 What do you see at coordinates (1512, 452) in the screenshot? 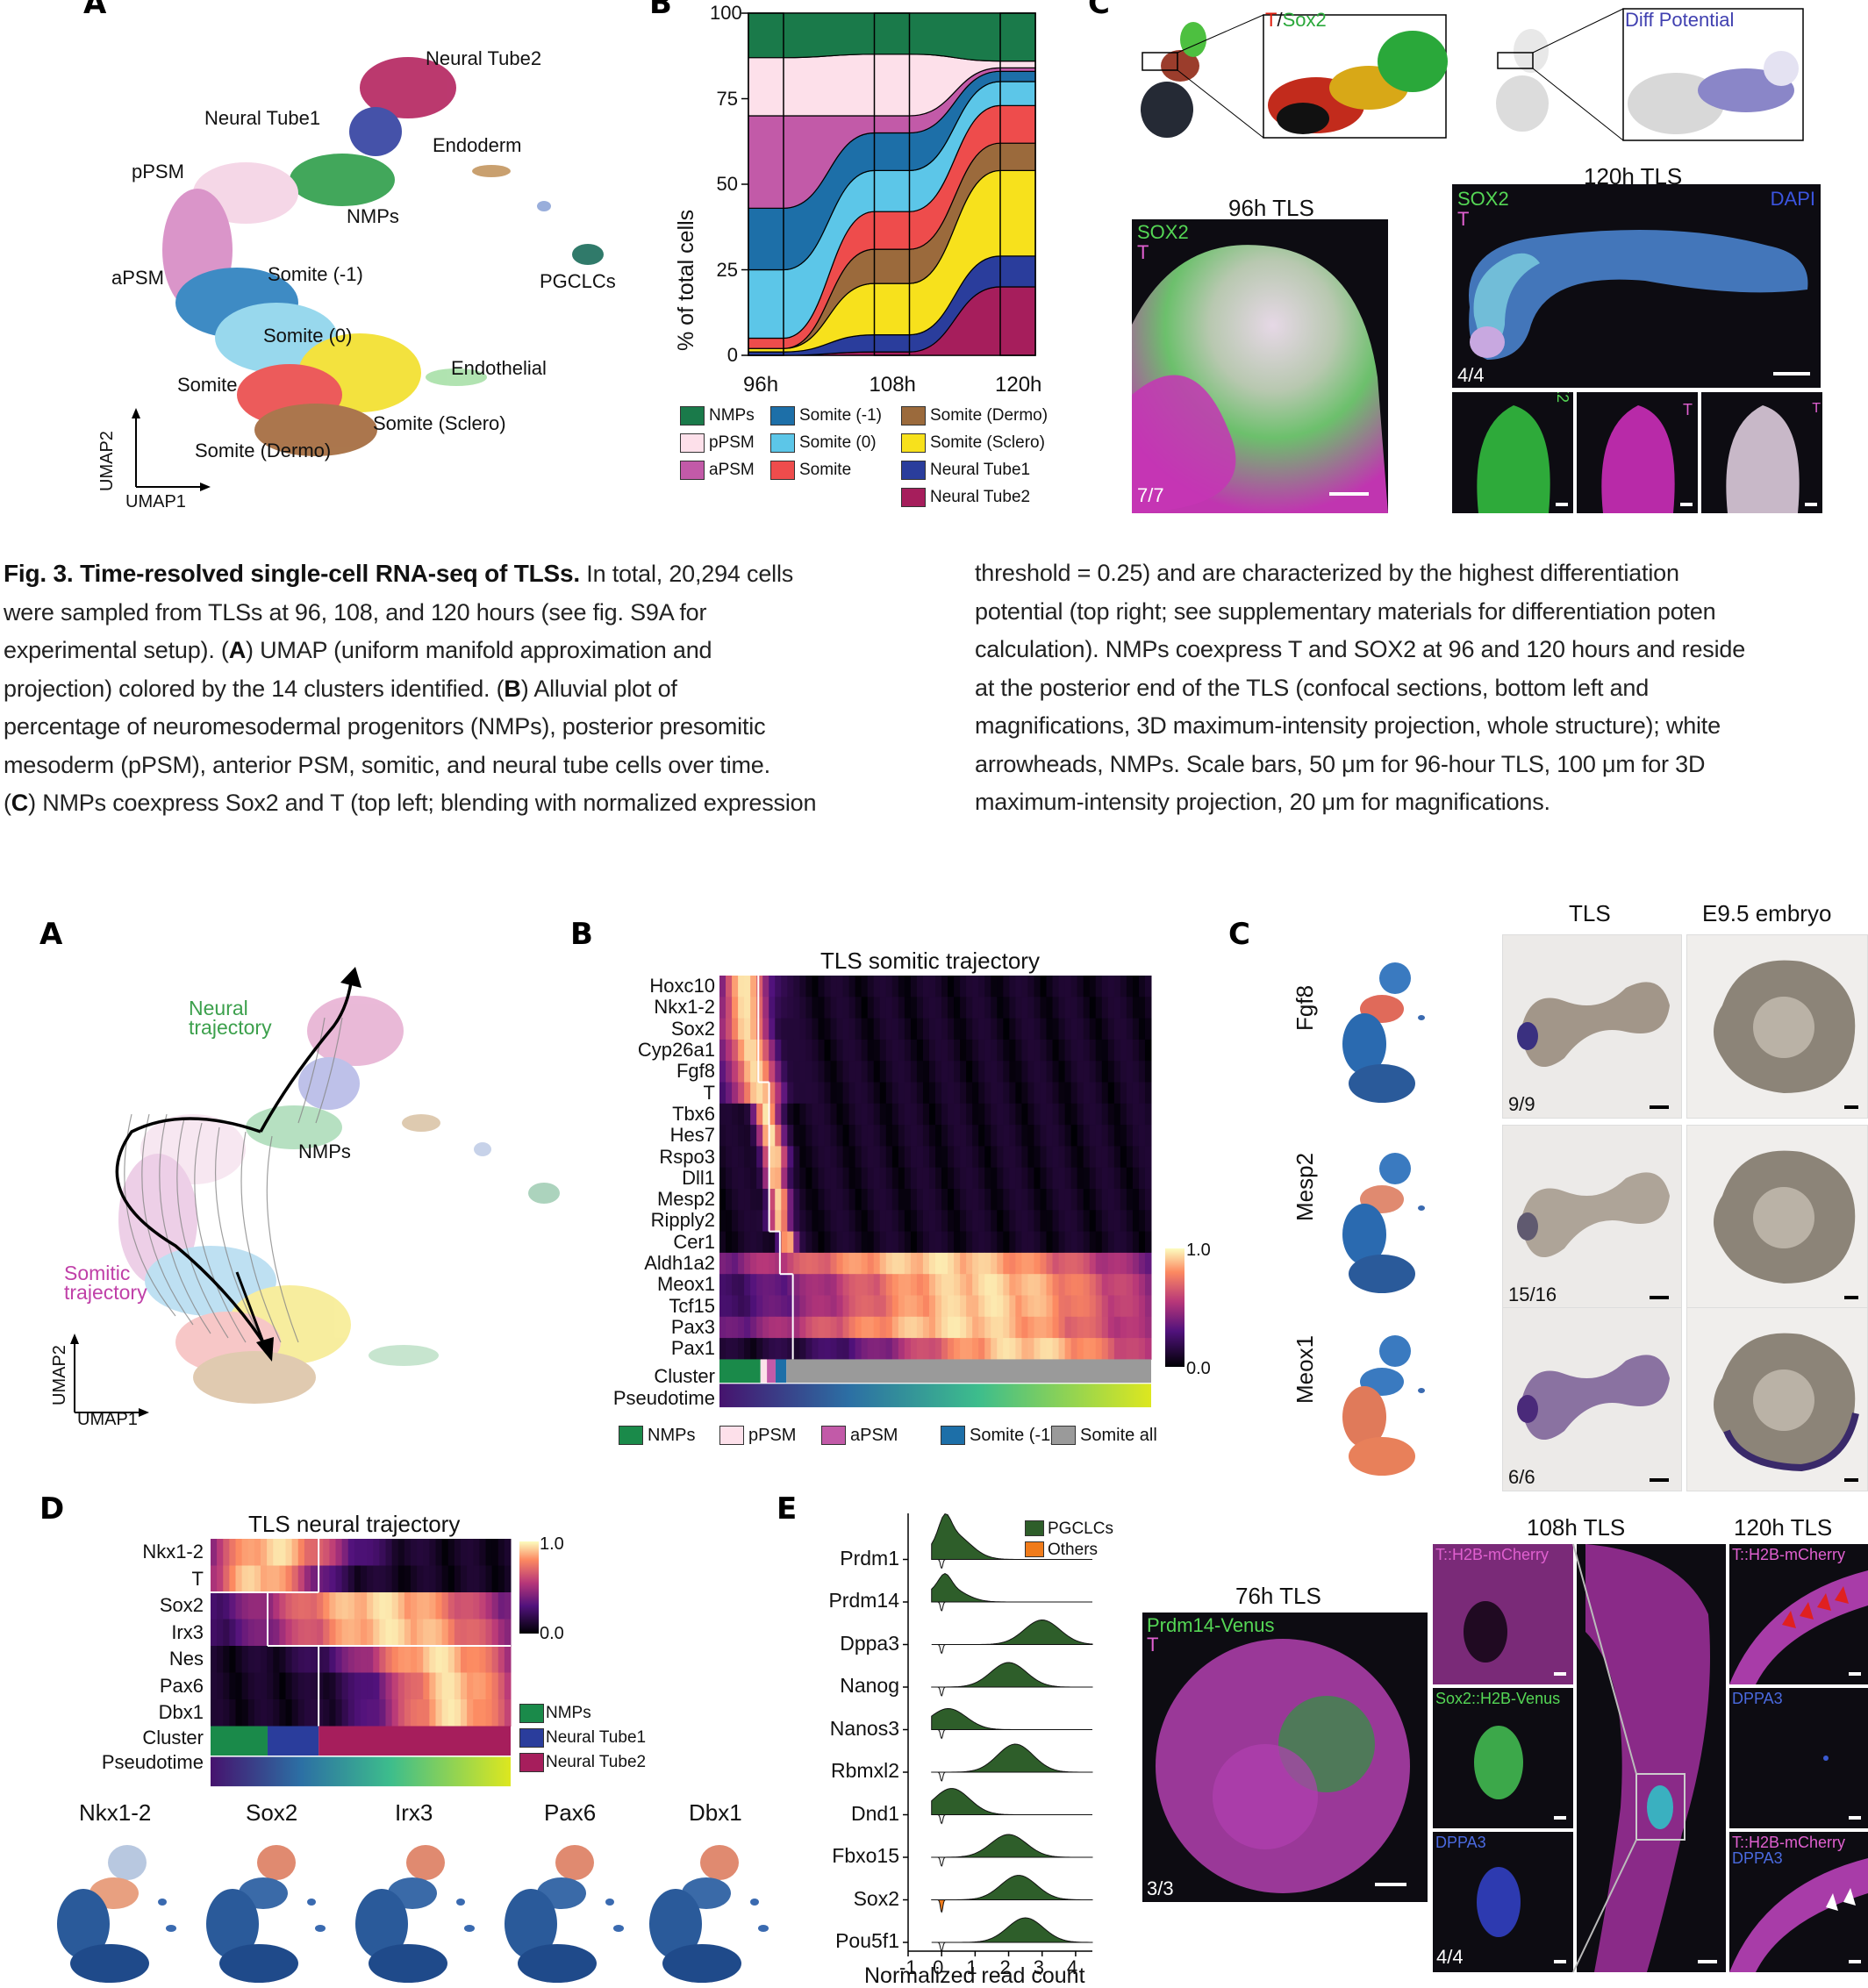
I see `magnification-sox2: SOX2` at bounding box center [1512, 452].